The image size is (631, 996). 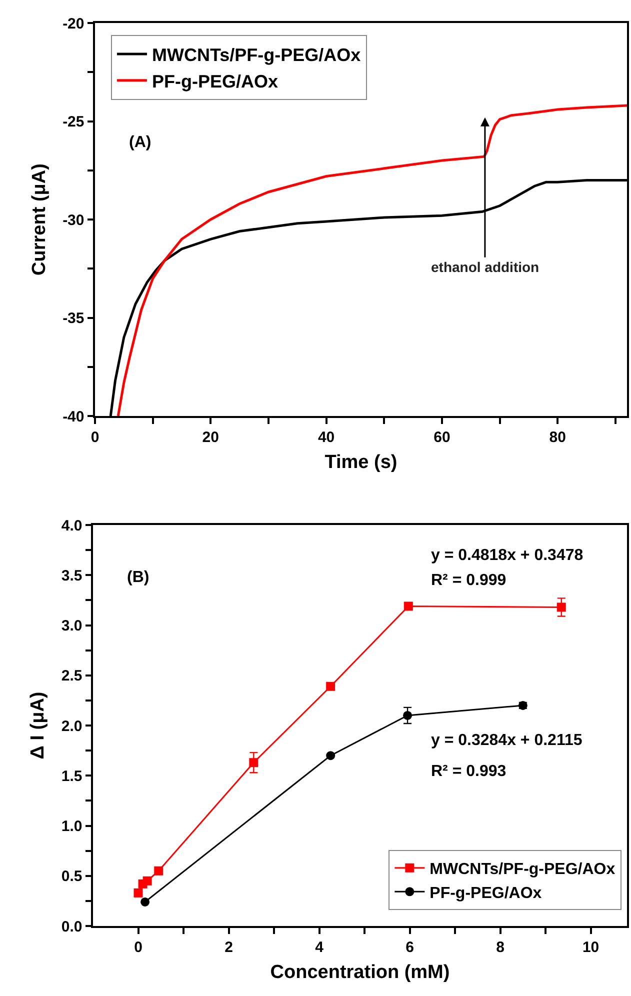 I want to click on x-tick-label: 60, so click(x=442, y=437).